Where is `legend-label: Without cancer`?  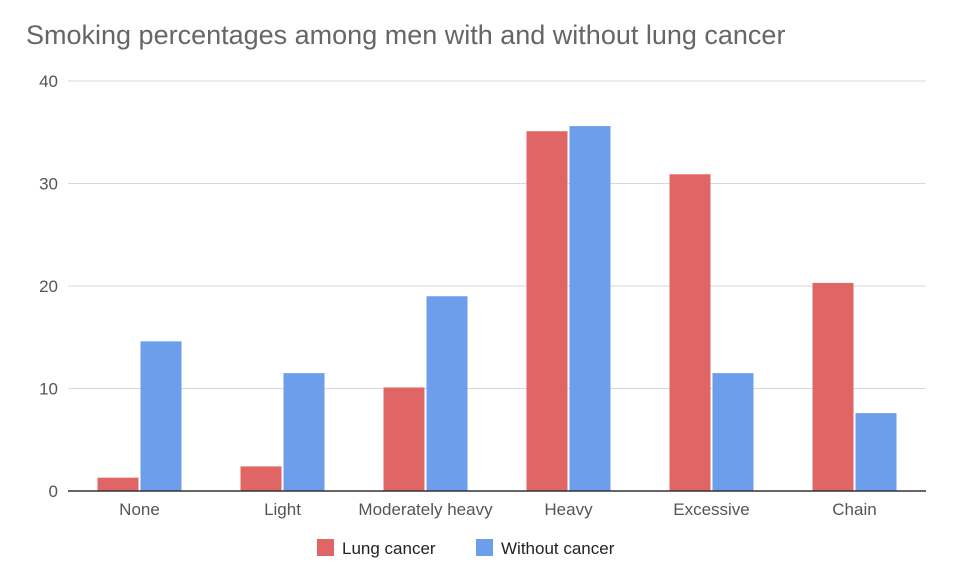 legend-label: Without cancer is located at coordinates (558, 548).